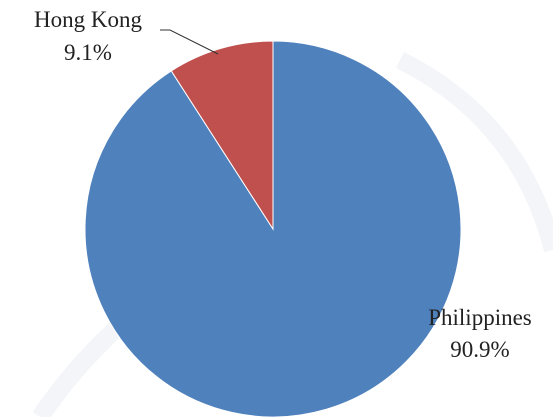 This screenshot has height=417, width=553. Describe the element at coordinates (479, 349) in the screenshot. I see `slice-value-label: 90.9%` at that location.